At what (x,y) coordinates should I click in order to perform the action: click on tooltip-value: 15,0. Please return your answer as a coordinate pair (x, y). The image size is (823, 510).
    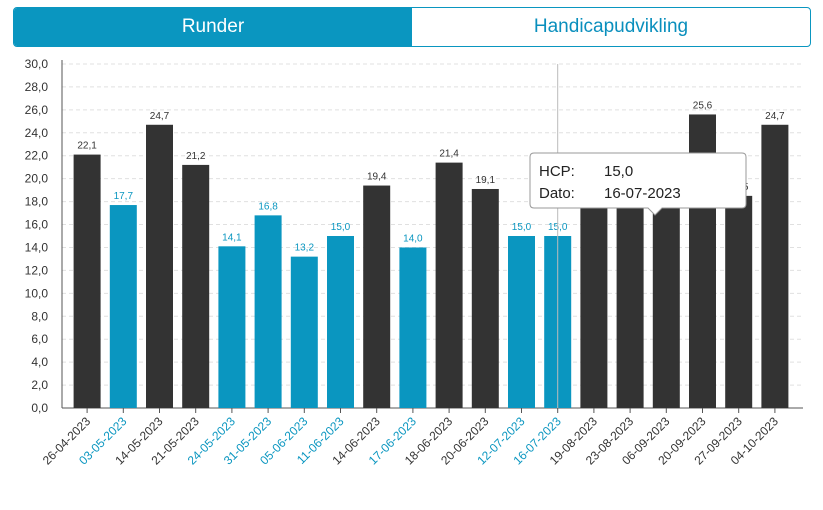
    Looking at the image, I should click on (618, 171).